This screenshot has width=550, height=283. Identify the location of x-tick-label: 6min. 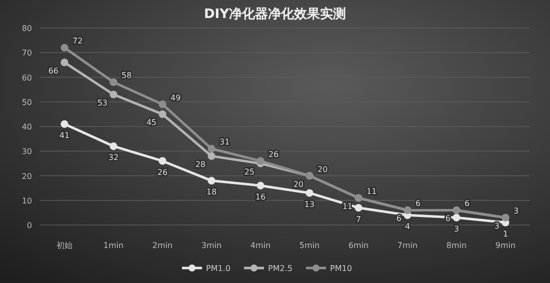
(358, 245).